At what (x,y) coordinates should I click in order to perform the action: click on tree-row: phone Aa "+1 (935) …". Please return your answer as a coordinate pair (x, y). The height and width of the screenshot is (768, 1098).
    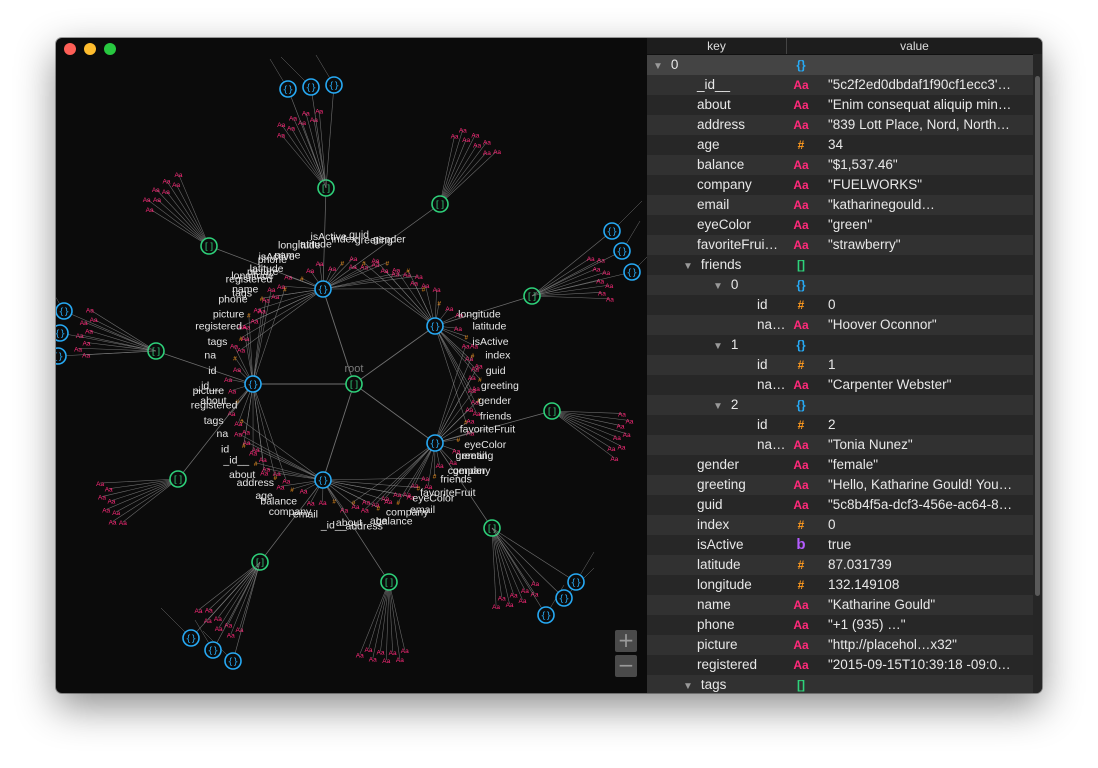
    Looking at the image, I should click on (840, 625).